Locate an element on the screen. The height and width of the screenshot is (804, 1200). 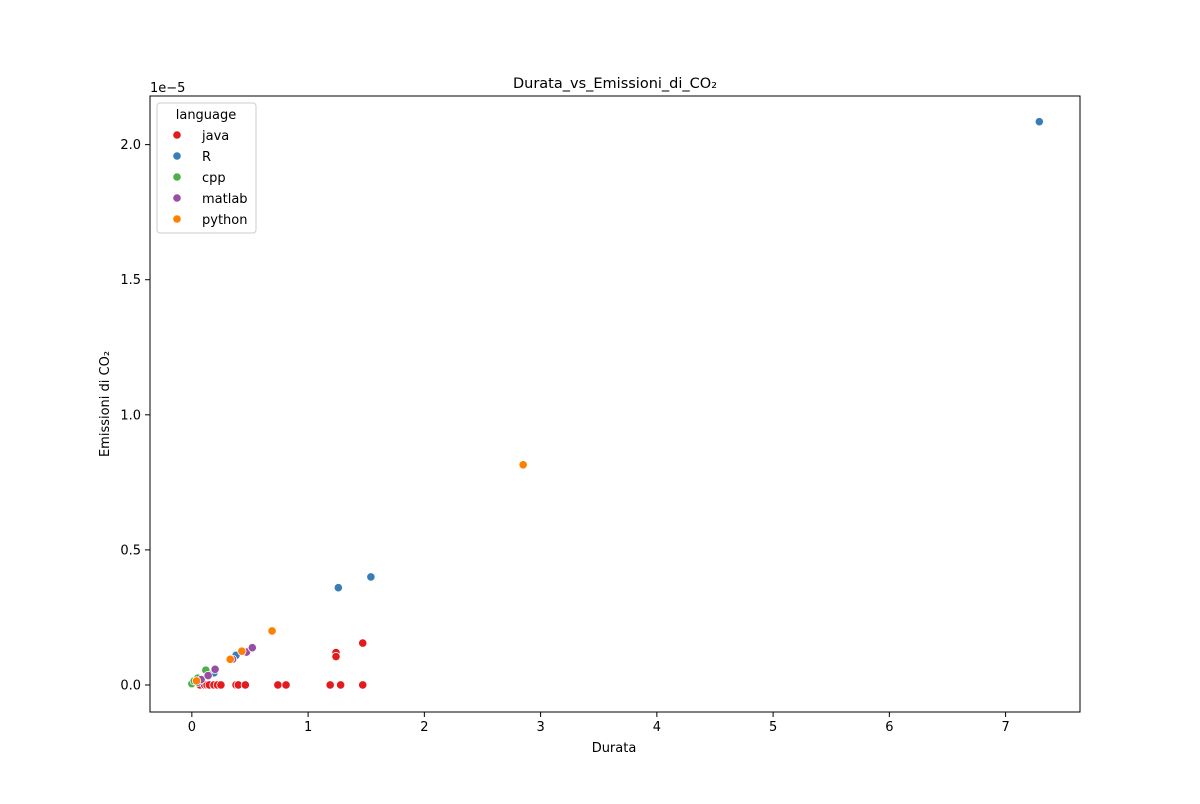
x-tick-label: 5 is located at coordinates (773, 727).